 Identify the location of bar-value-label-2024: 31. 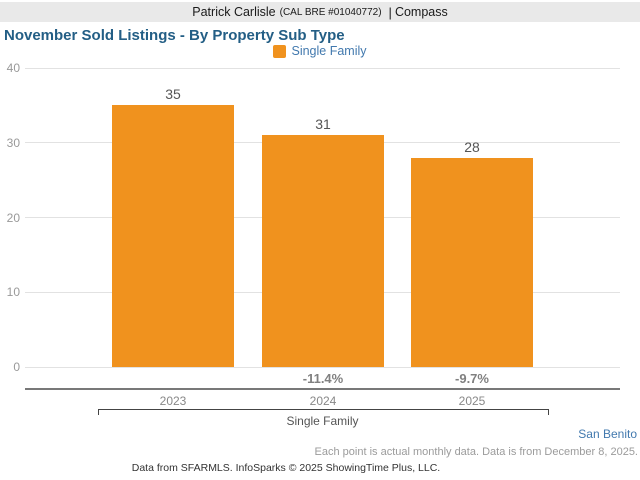
(323, 124).